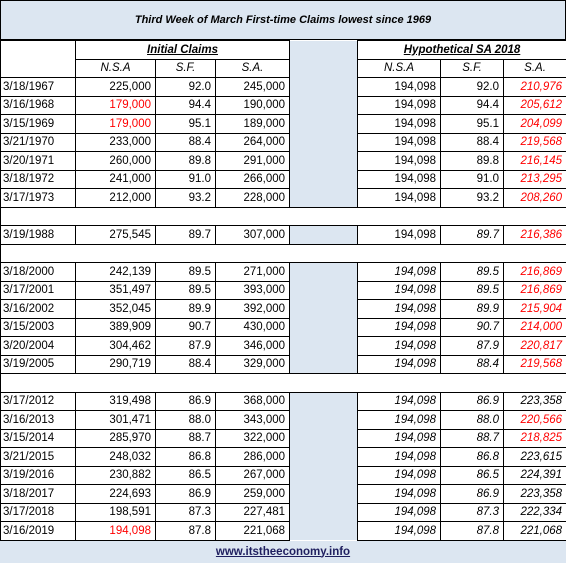 The width and height of the screenshot is (566, 563). What do you see at coordinates (186, 309) in the screenshot?
I see `value-cell: 89.9` at bounding box center [186, 309].